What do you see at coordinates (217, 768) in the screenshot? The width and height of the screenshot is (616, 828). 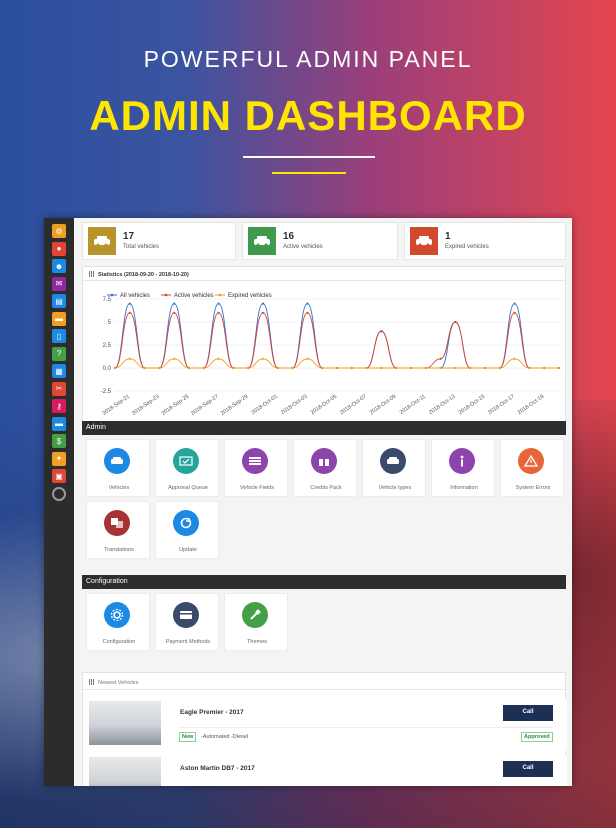 I see `vehicle-title: Aston Martin DB7 - 2017` at bounding box center [217, 768].